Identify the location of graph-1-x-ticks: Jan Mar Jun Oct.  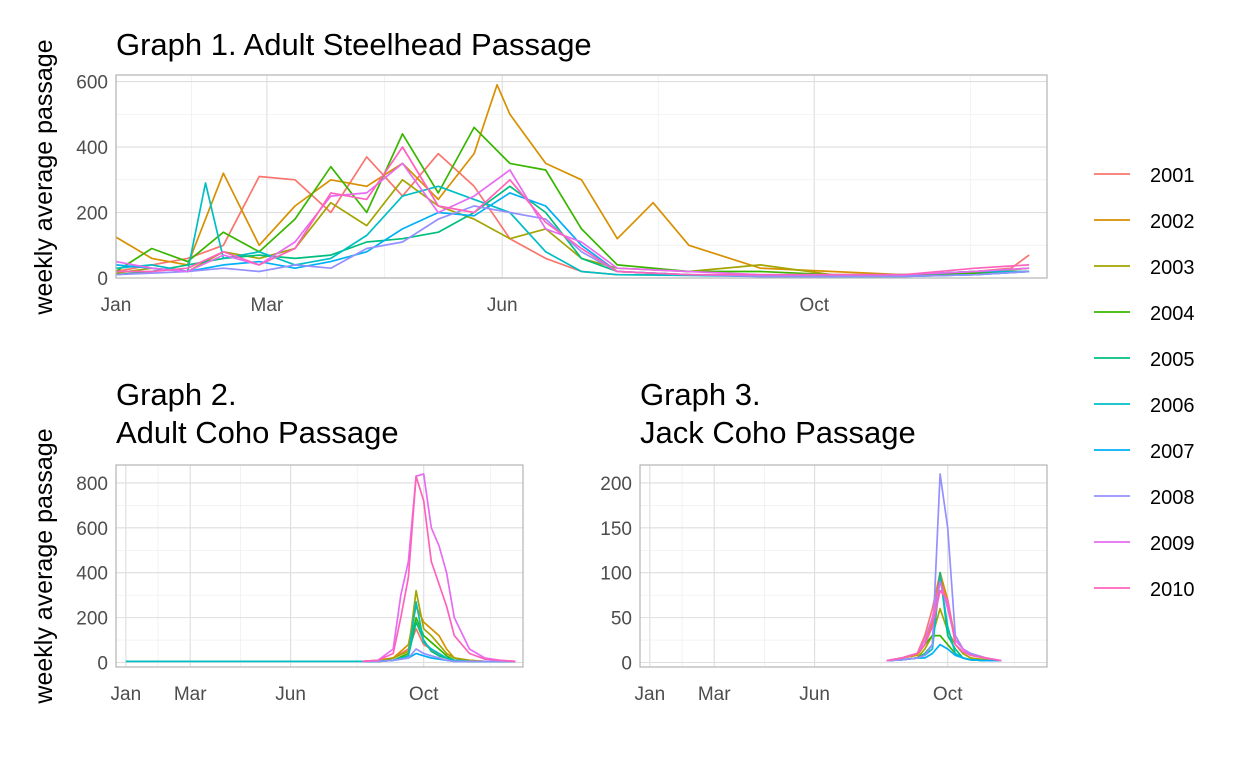
(465, 305).